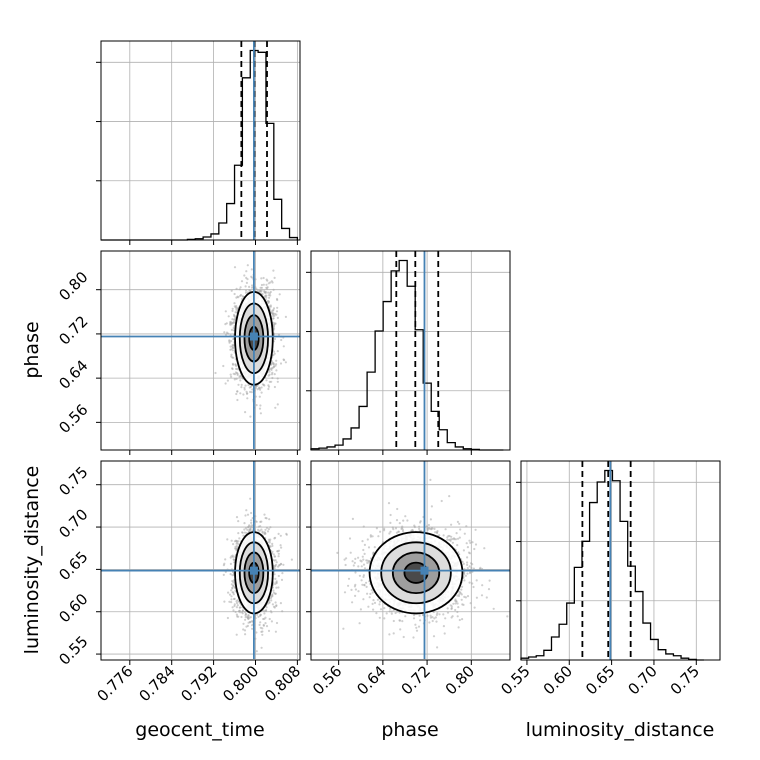 This screenshot has height=760, width=760. What do you see at coordinates (253, 336) in the screenshot?
I see `truth-marker-phase_vs_geocent_time` at bounding box center [253, 336].